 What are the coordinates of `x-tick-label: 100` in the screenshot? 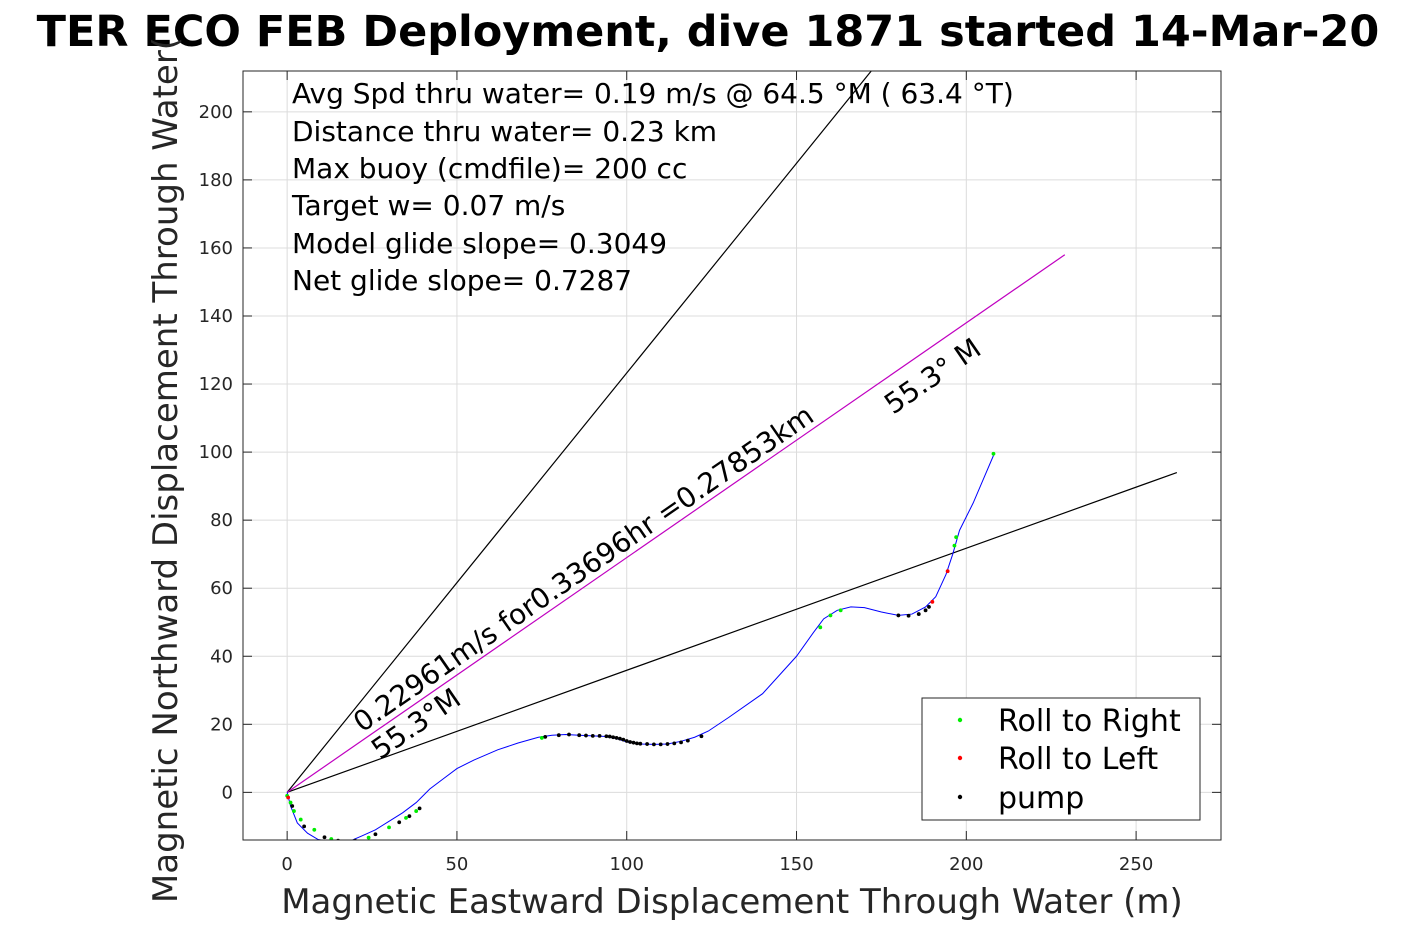 It's located at (627, 864).